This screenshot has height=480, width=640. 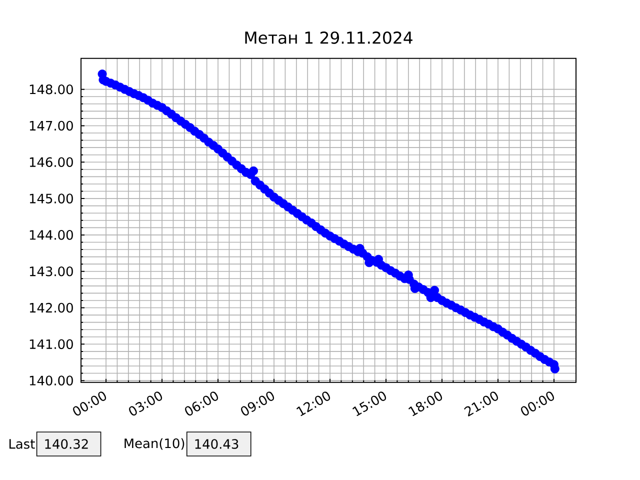 What do you see at coordinates (51, 307) in the screenshot?
I see `y-tick-label: 142.00` at bounding box center [51, 307].